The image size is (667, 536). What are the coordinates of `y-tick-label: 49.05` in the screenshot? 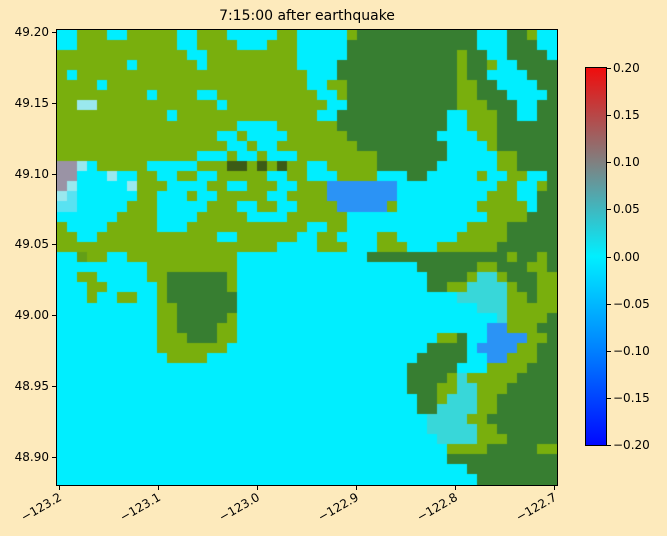 It's located at (31, 244).